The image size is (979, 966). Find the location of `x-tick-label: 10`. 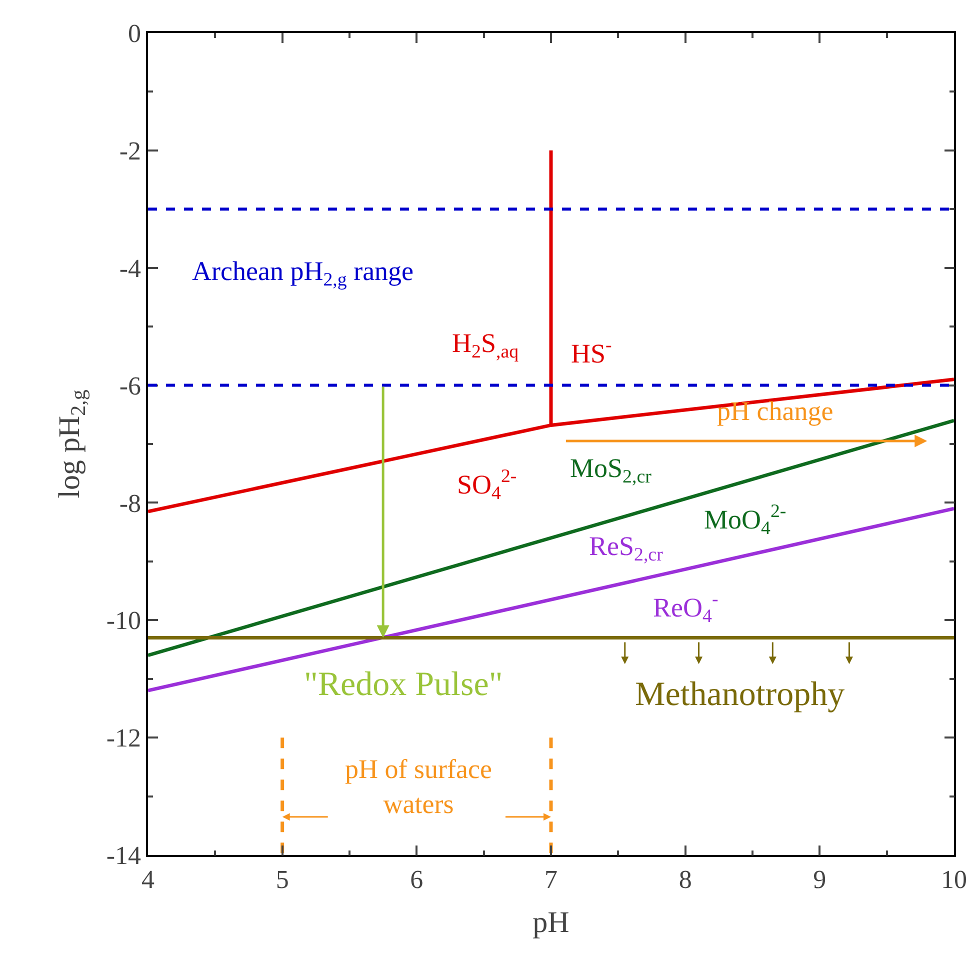

x-tick-label: 10 is located at coordinates (954, 879).